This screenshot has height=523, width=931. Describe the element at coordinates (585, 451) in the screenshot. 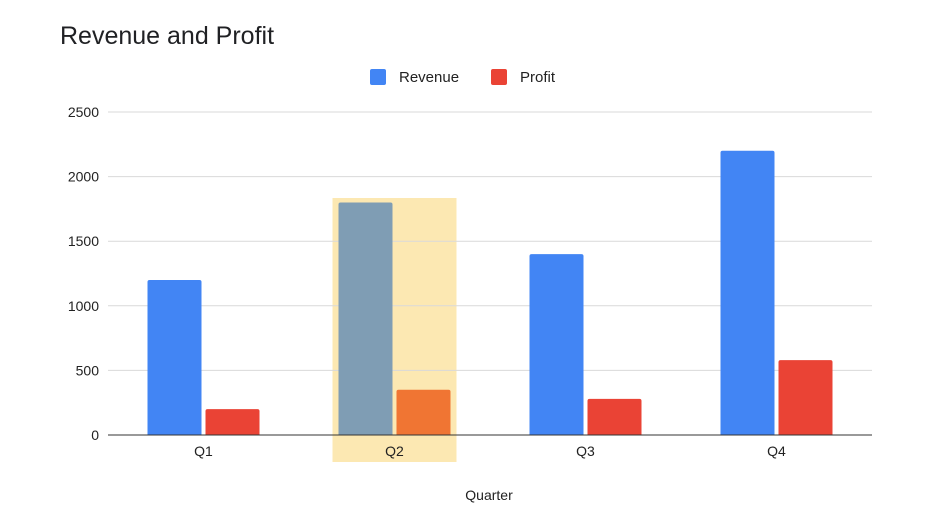

I see `x-tick-label-q3: Q3` at that location.